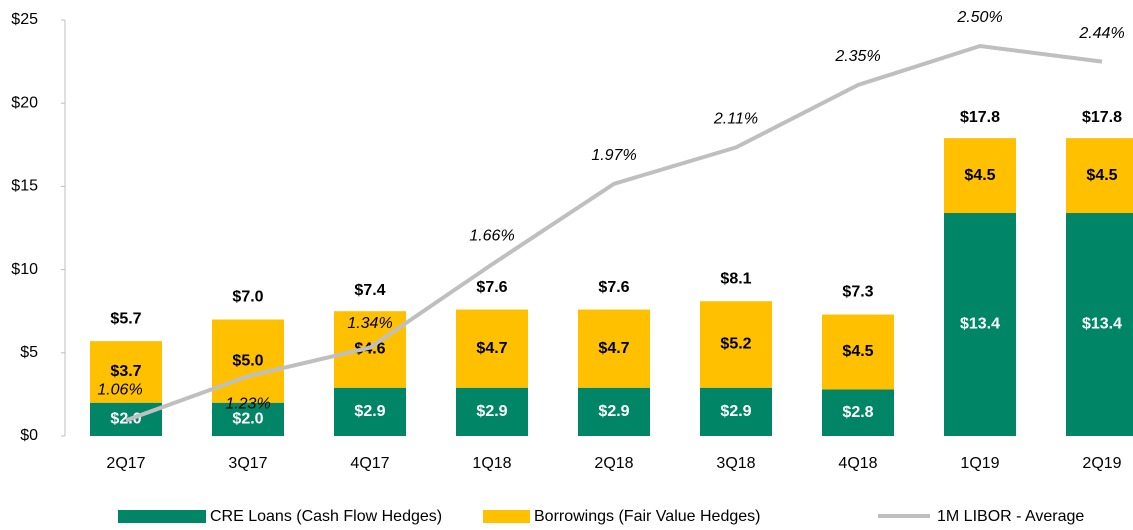  I want to click on x-tick-label: 2Q19, so click(1101, 463).